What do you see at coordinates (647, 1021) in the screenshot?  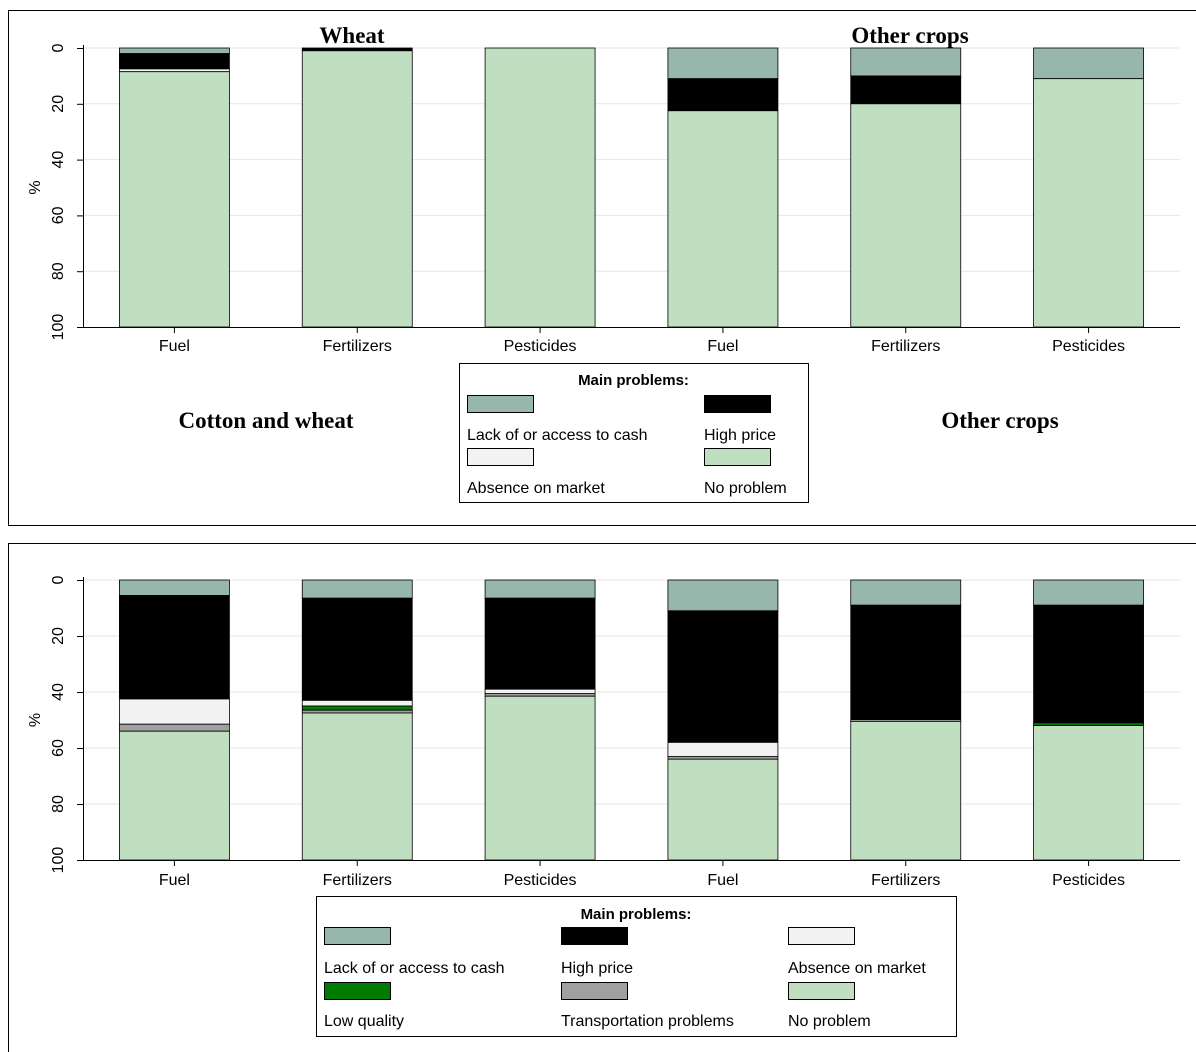 I see `legend-label: Transportation problems` at bounding box center [647, 1021].